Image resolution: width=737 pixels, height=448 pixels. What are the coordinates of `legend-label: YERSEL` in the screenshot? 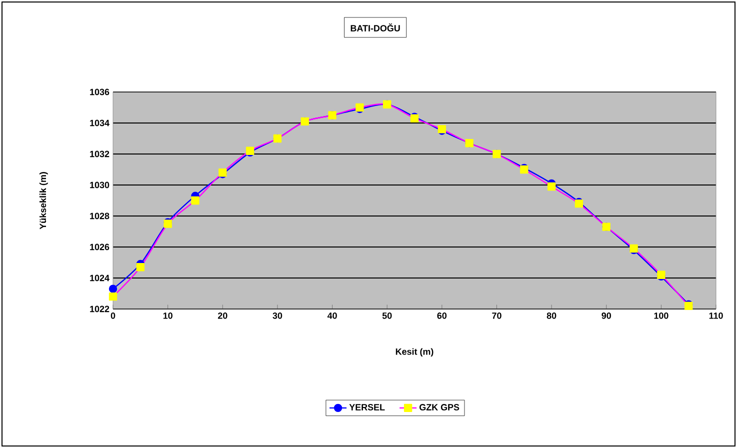 It's located at (367, 407).